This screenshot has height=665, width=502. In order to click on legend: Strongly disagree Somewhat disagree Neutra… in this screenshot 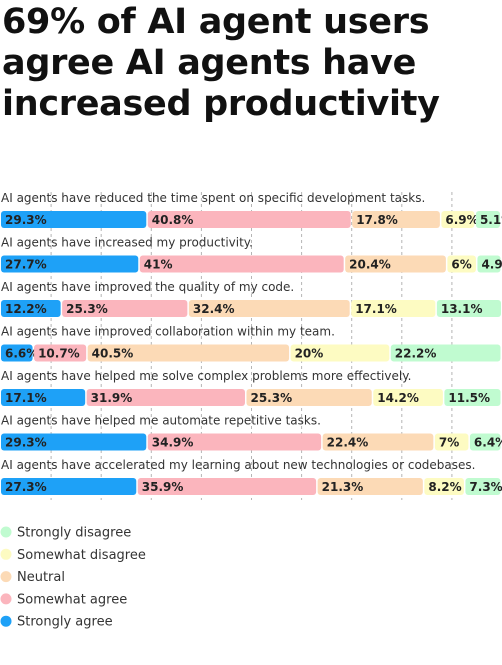, I will do `click(73, 578)`.